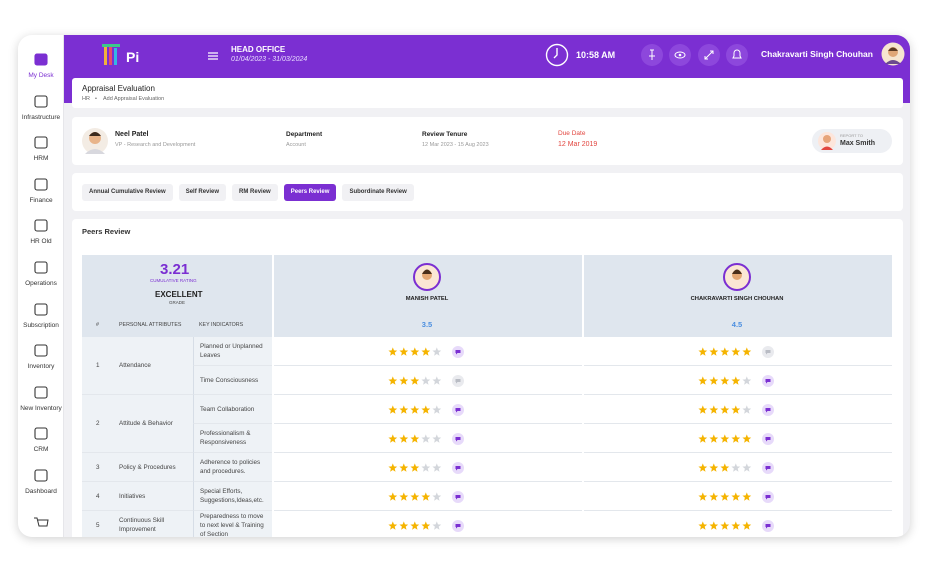 The width and height of the screenshot is (928, 571). What do you see at coordinates (41, 195) in the screenshot?
I see `sidebar-item: Finance` at bounding box center [41, 195].